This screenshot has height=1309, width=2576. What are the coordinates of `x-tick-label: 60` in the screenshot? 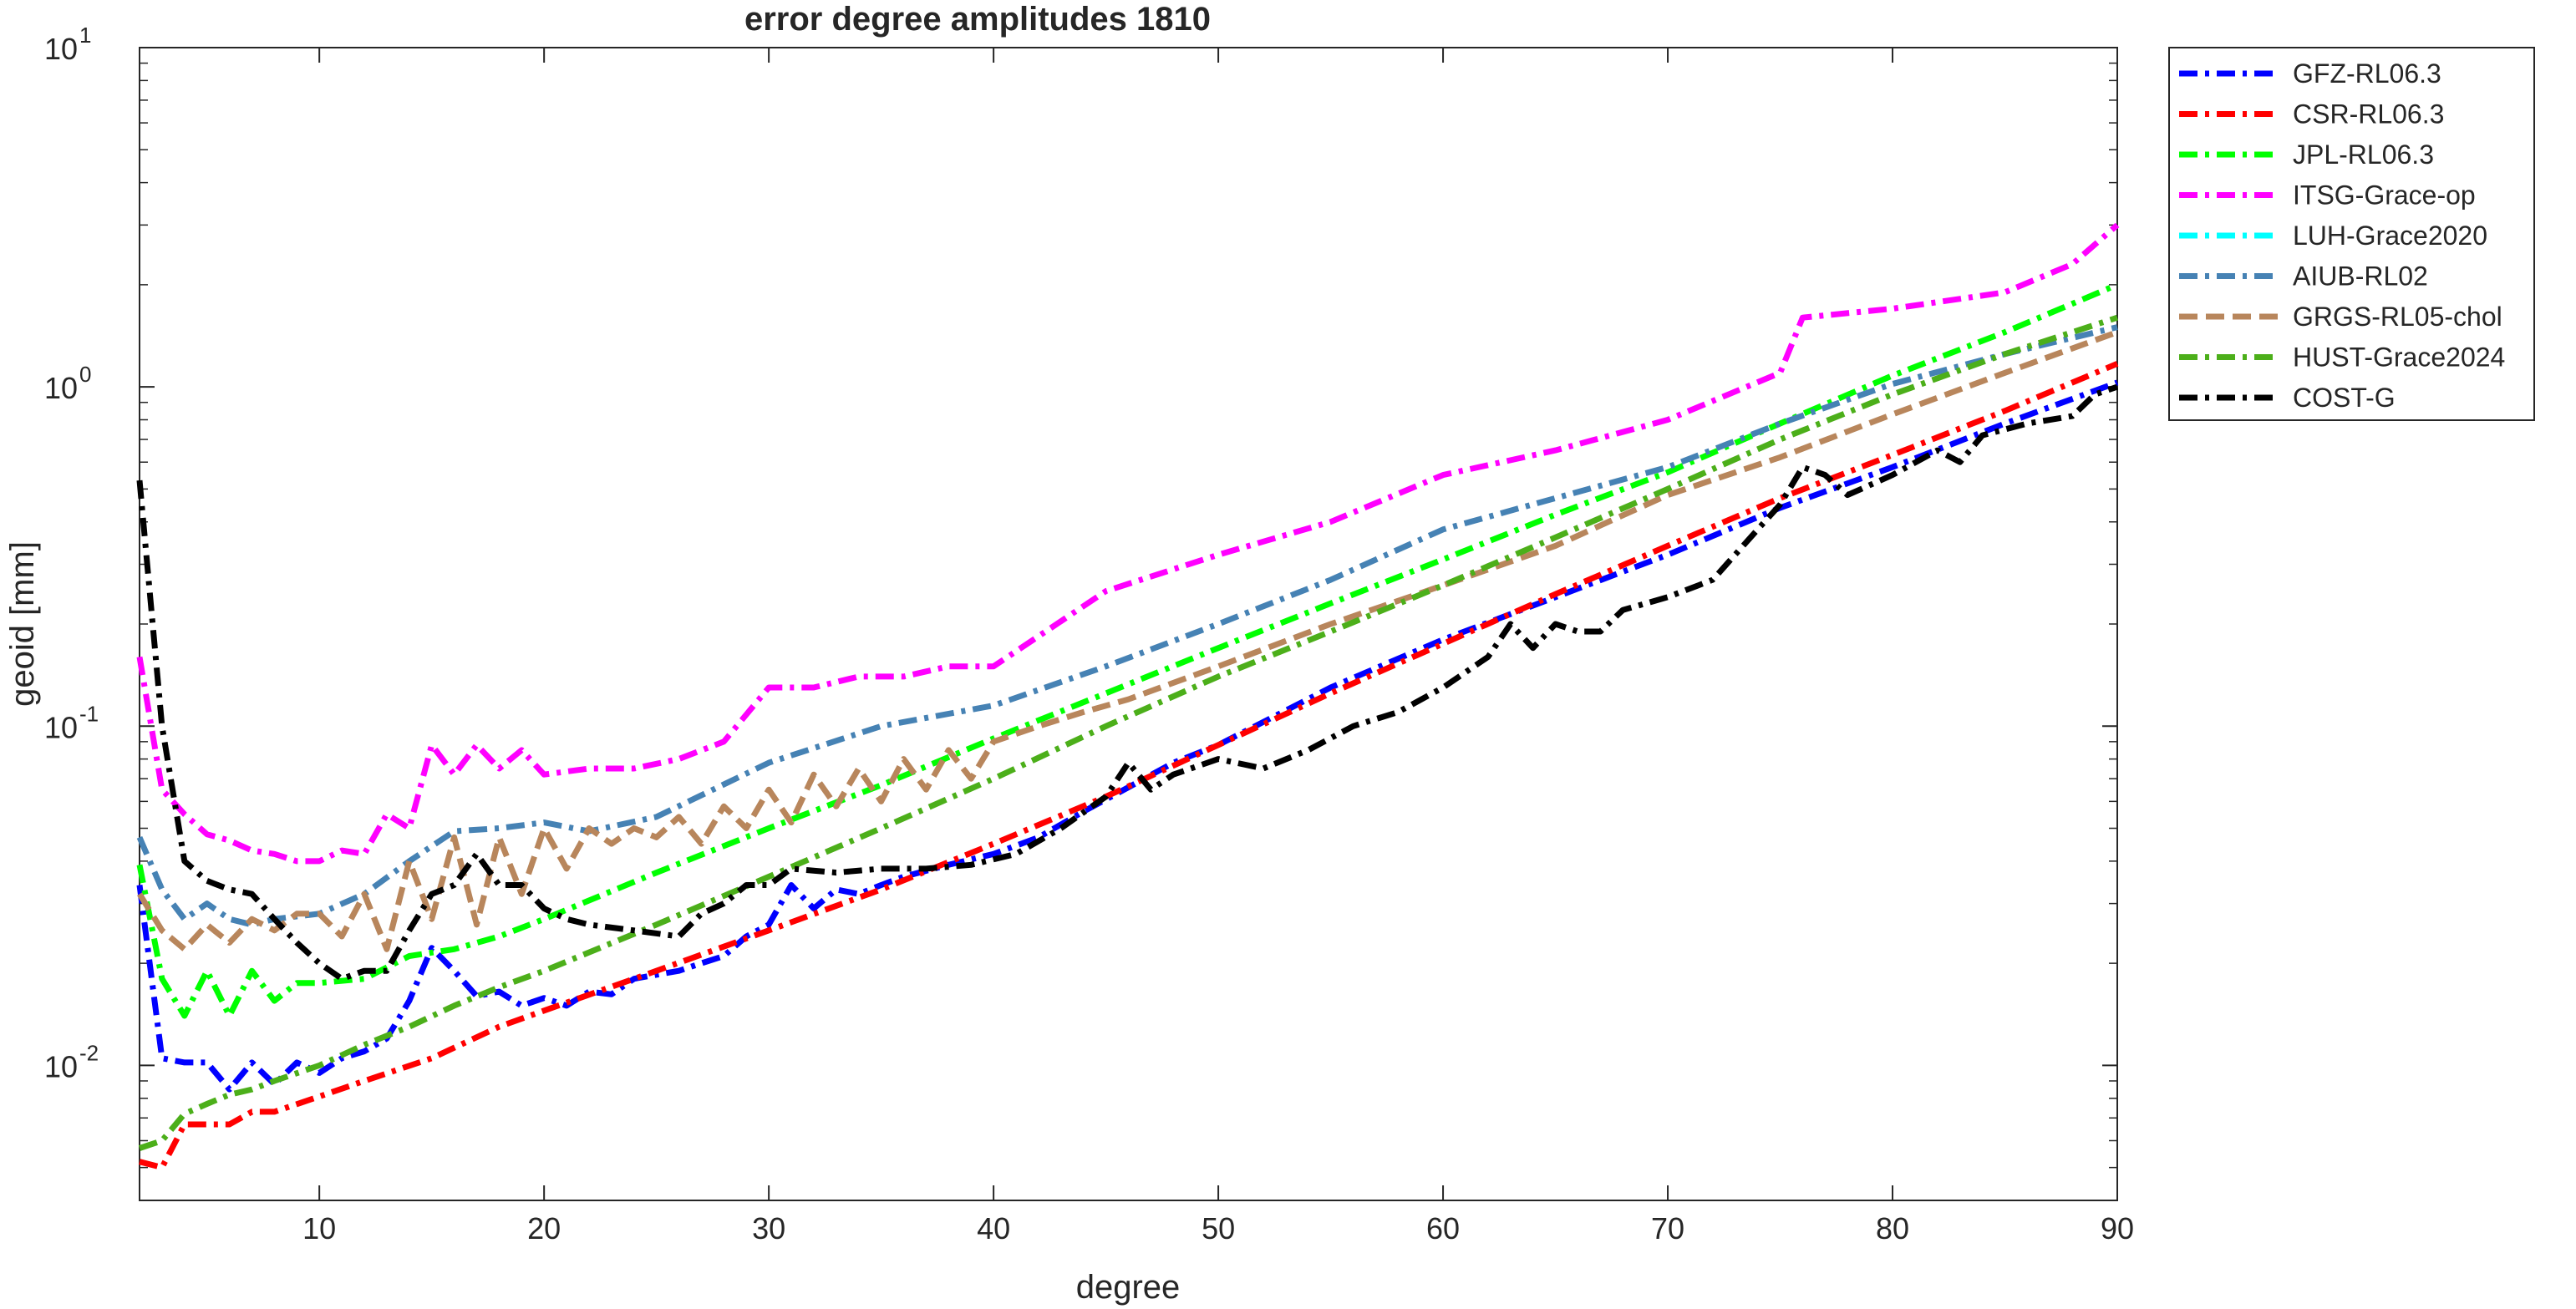 It's located at (1443, 1228).